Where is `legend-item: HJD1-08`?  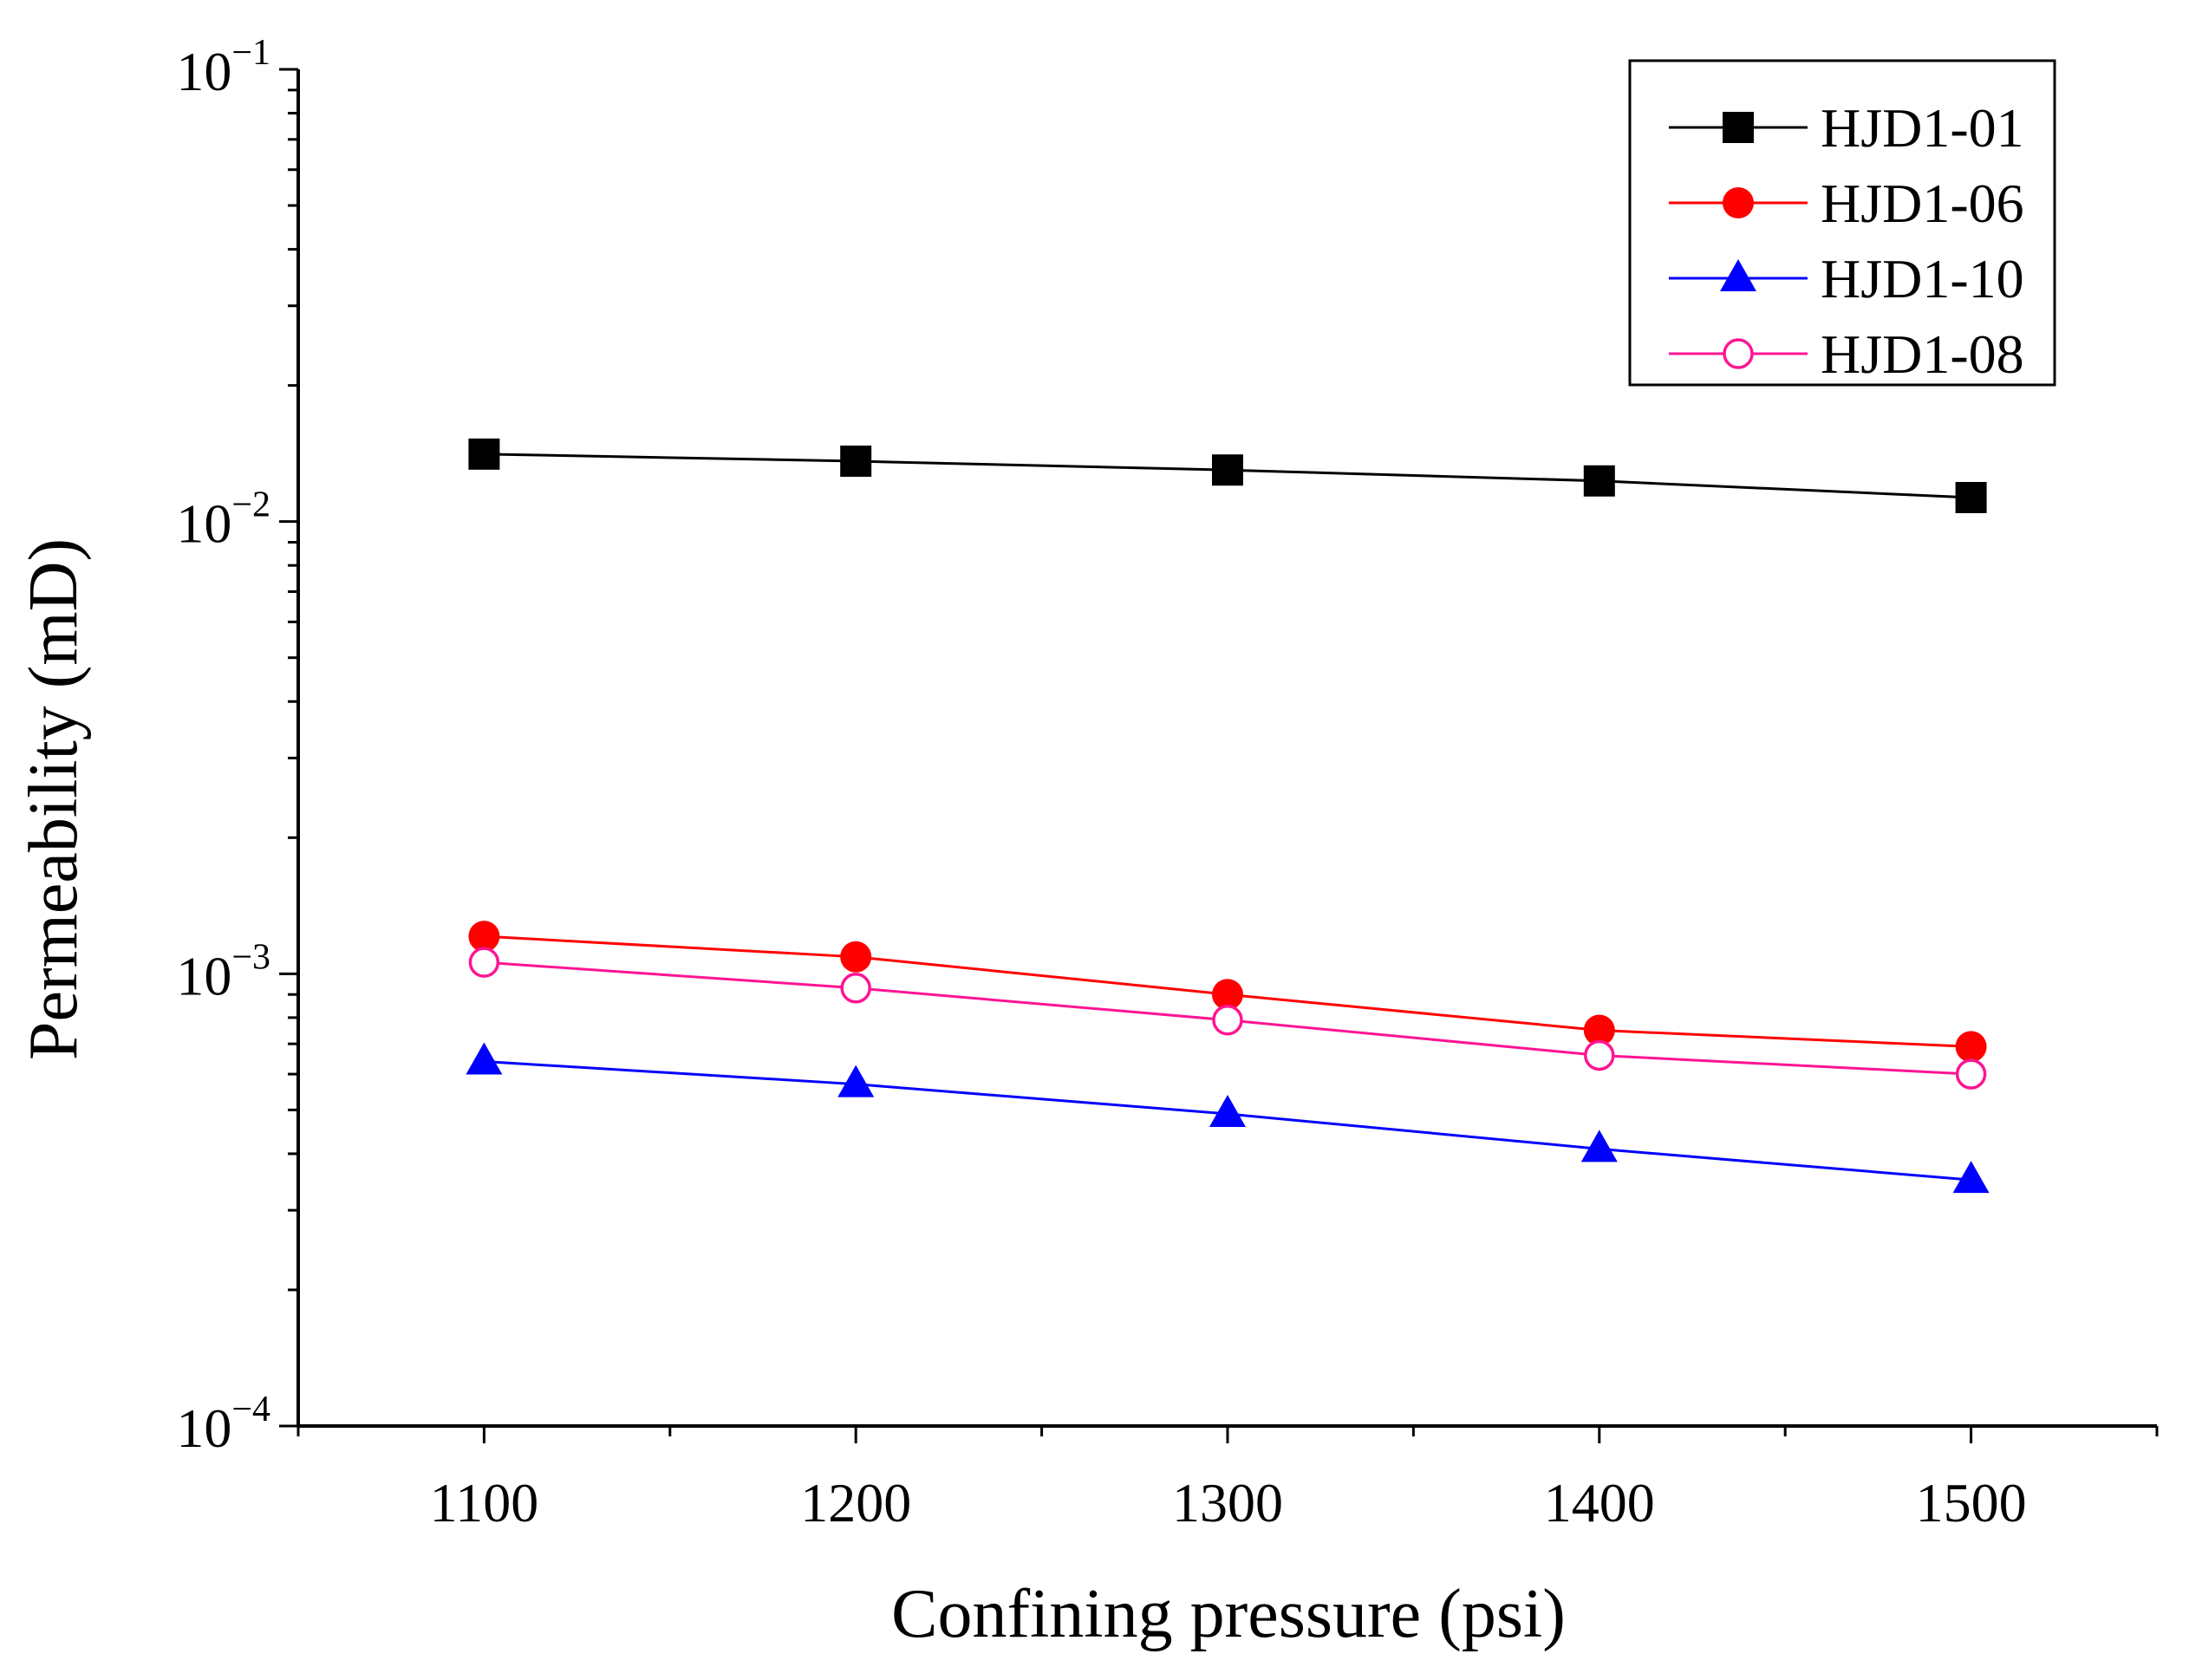 legend-item: HJD1-08 is located at coordinates (1847, 354).